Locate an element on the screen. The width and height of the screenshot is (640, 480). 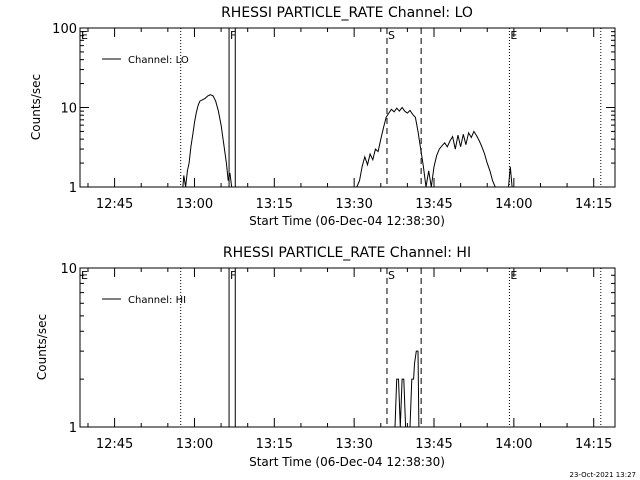
generation-timestamp: 23-Oct-2021 13:27 is located at coordinates (603, 475).